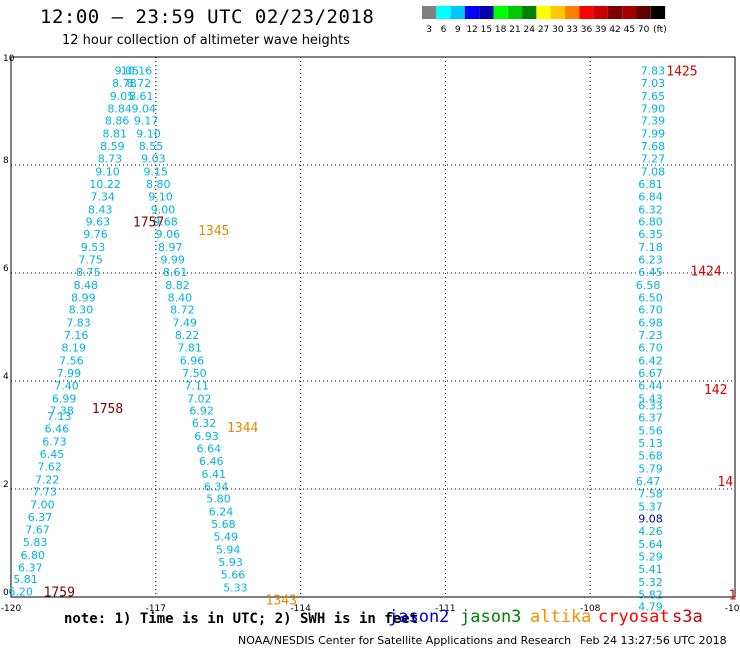  What do you see at coordinates (207, 17) in the screenshot?
I see `chart-title: 12:00 — 23:59 UTC 02/23/2018` at bounding box center [207, 17].